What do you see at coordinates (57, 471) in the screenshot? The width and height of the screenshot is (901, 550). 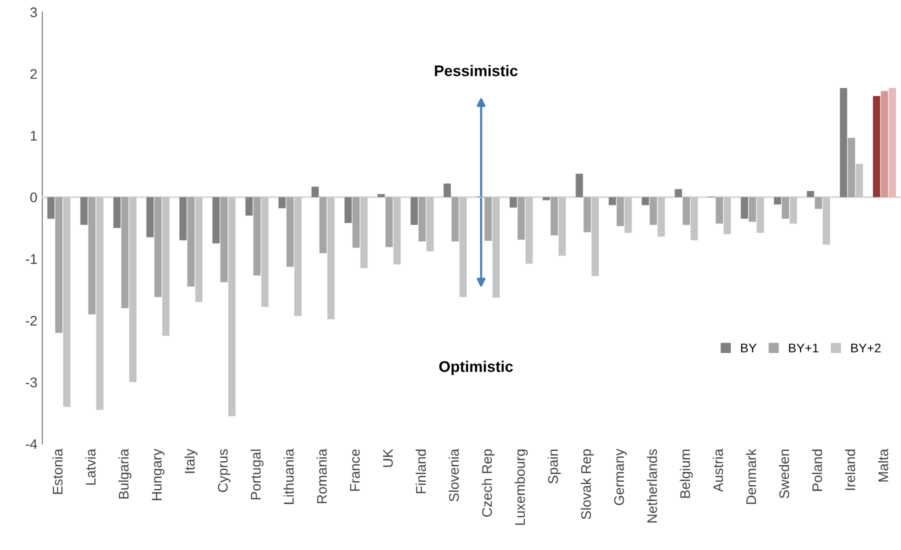 I see `x-tick-label: Estonia` at bounding box center [57, 471].